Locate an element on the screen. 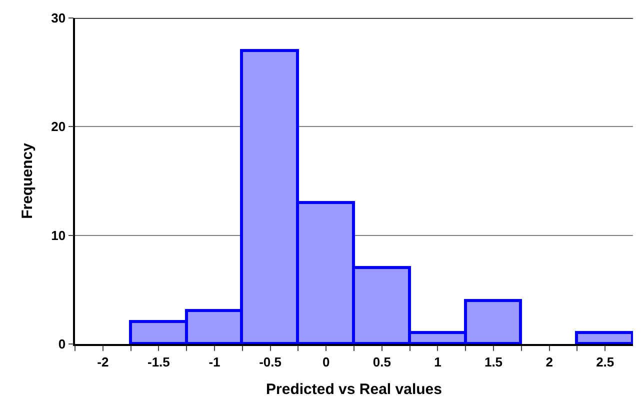 This screenshot has height=406, width=641. x-tick-label: 2.5 is located at coordinates (605, 362).